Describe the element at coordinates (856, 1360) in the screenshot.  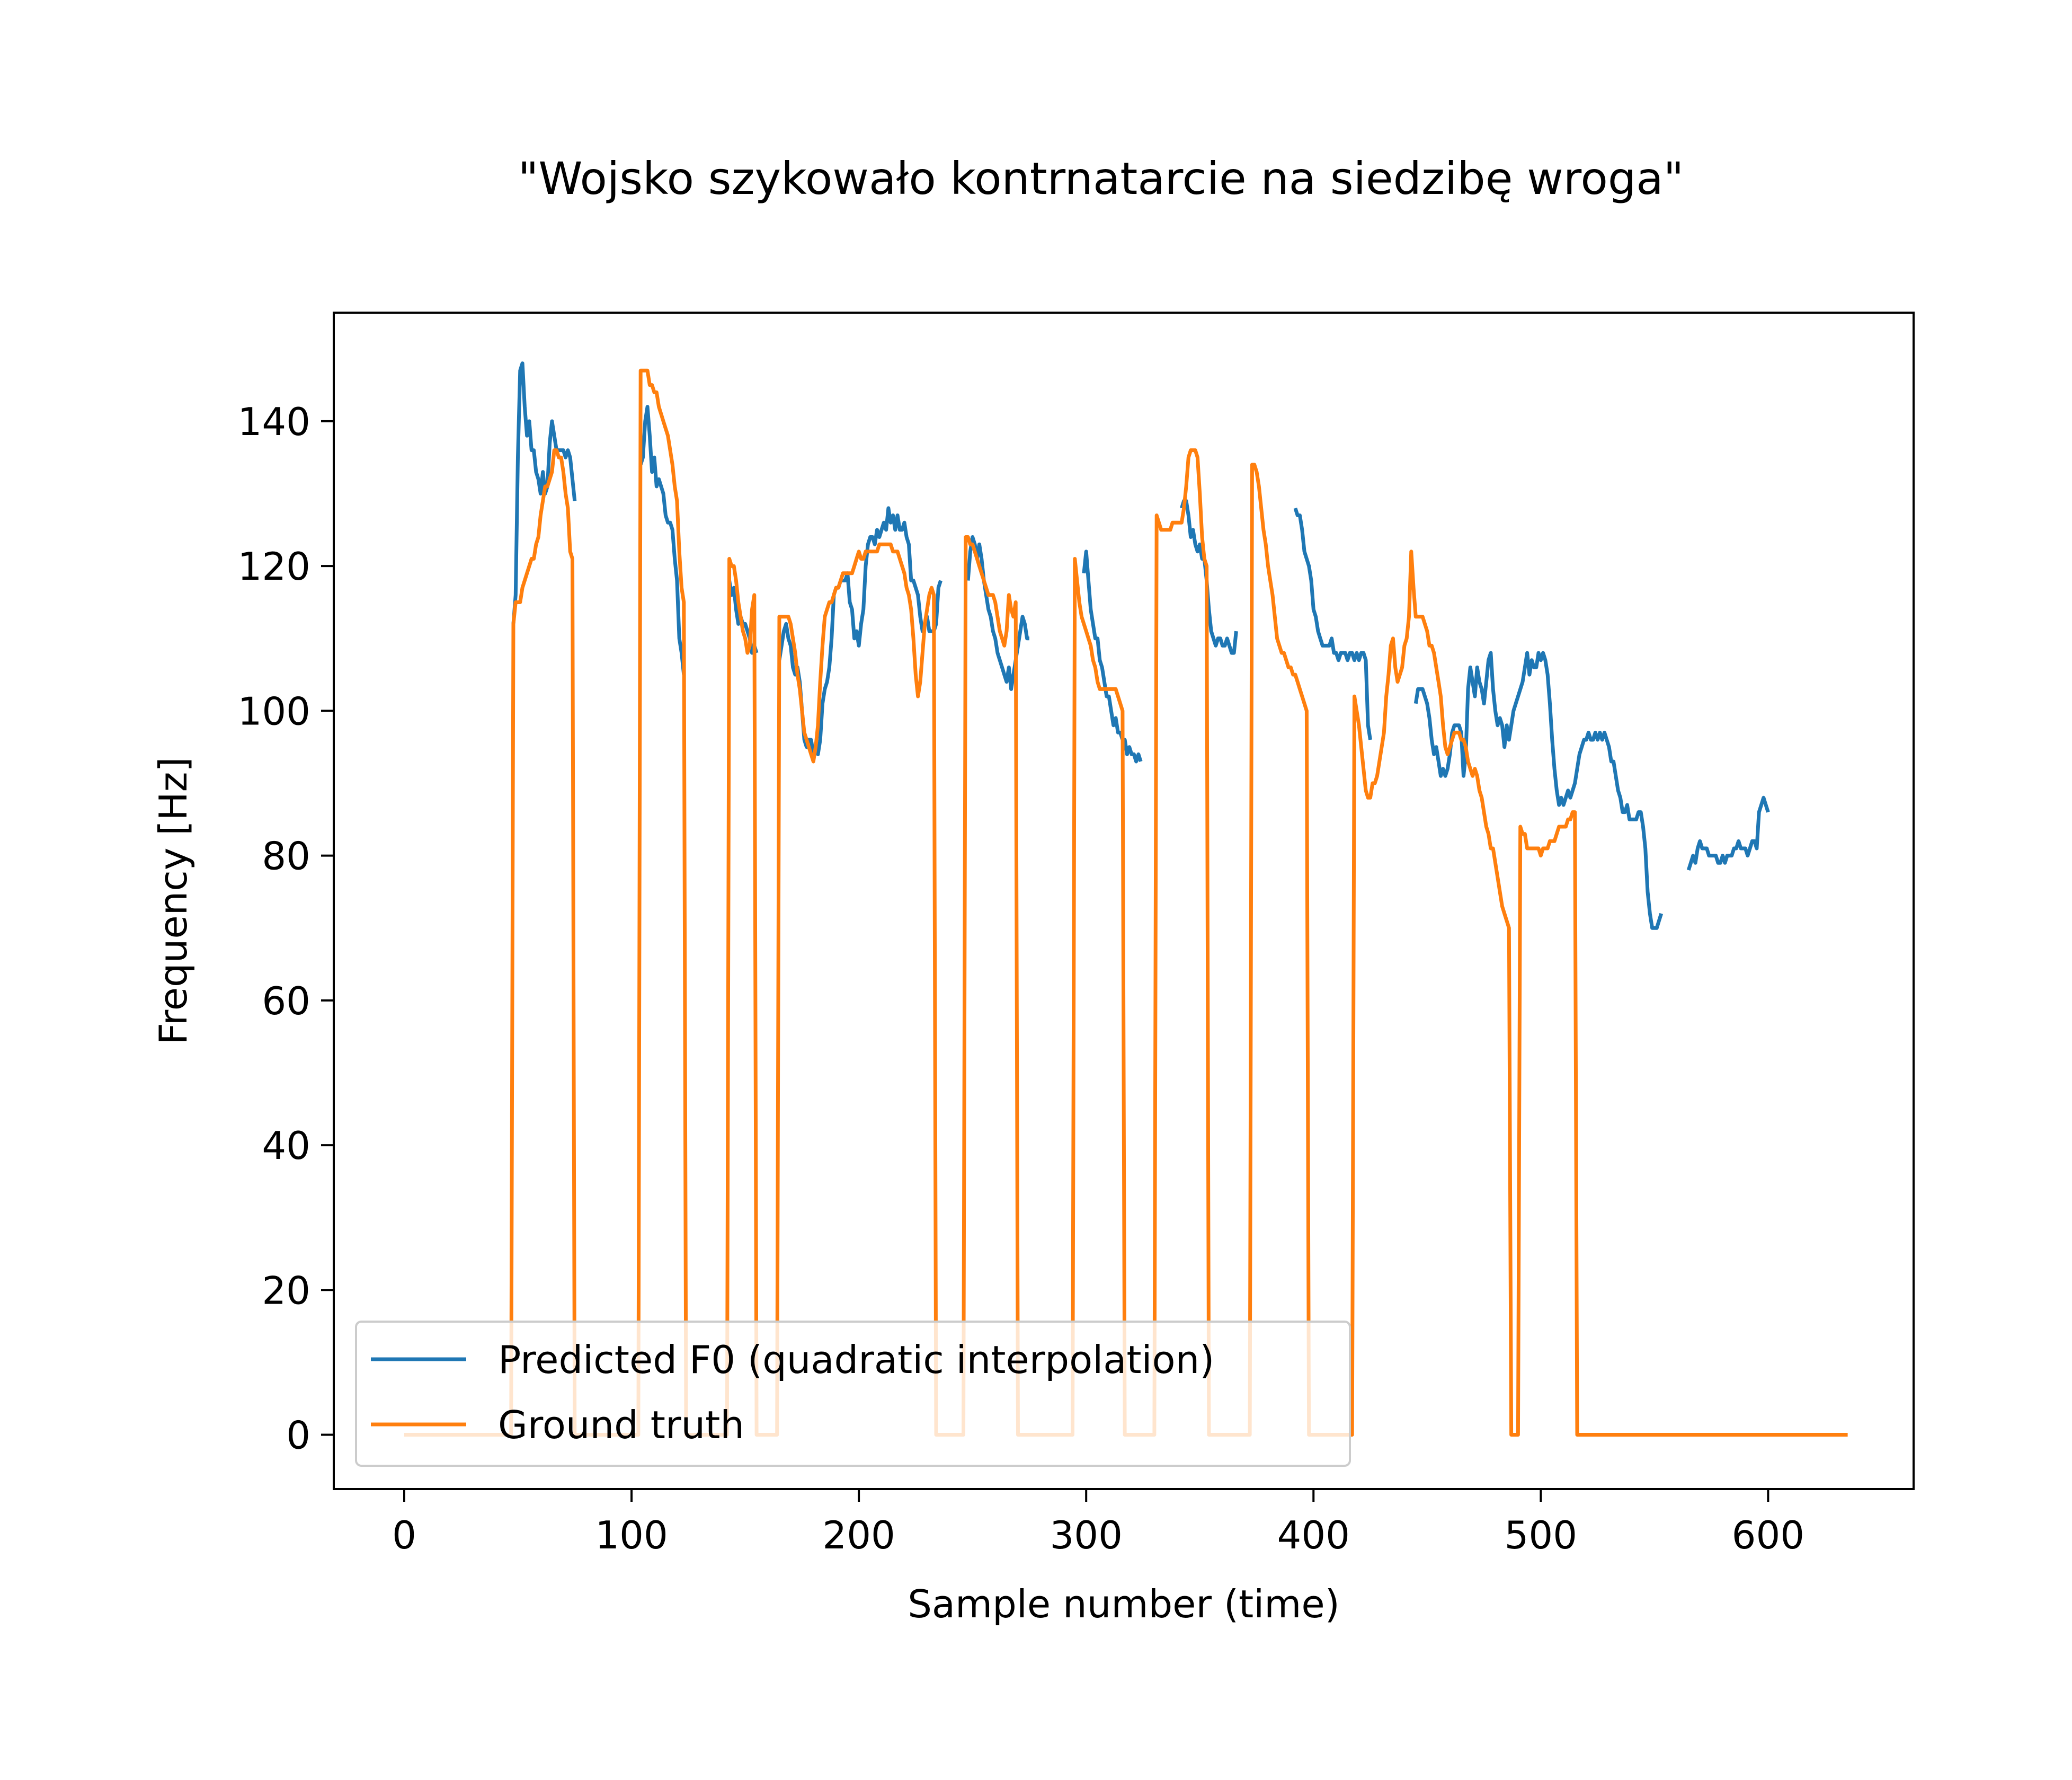
I see `legend-label-predicted: Predicted F0 (quadratic interpolation)` at that location.